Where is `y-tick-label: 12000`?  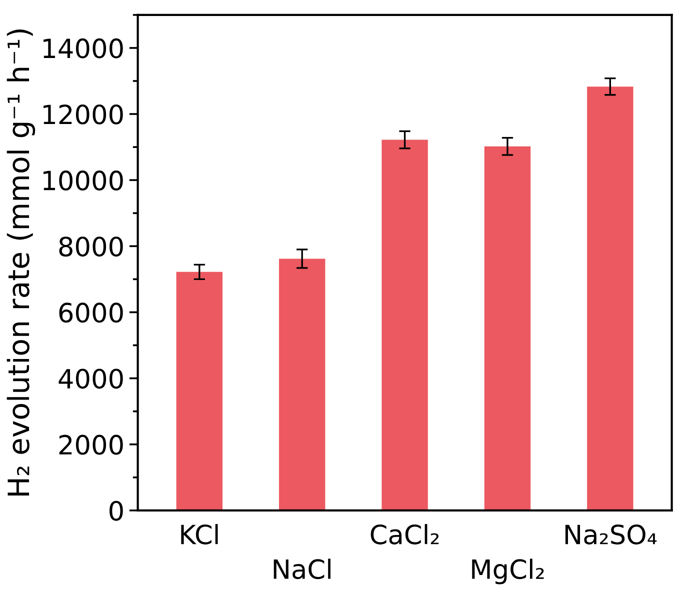 y-tick-label: 12000 is located at coordinates (83, 114).